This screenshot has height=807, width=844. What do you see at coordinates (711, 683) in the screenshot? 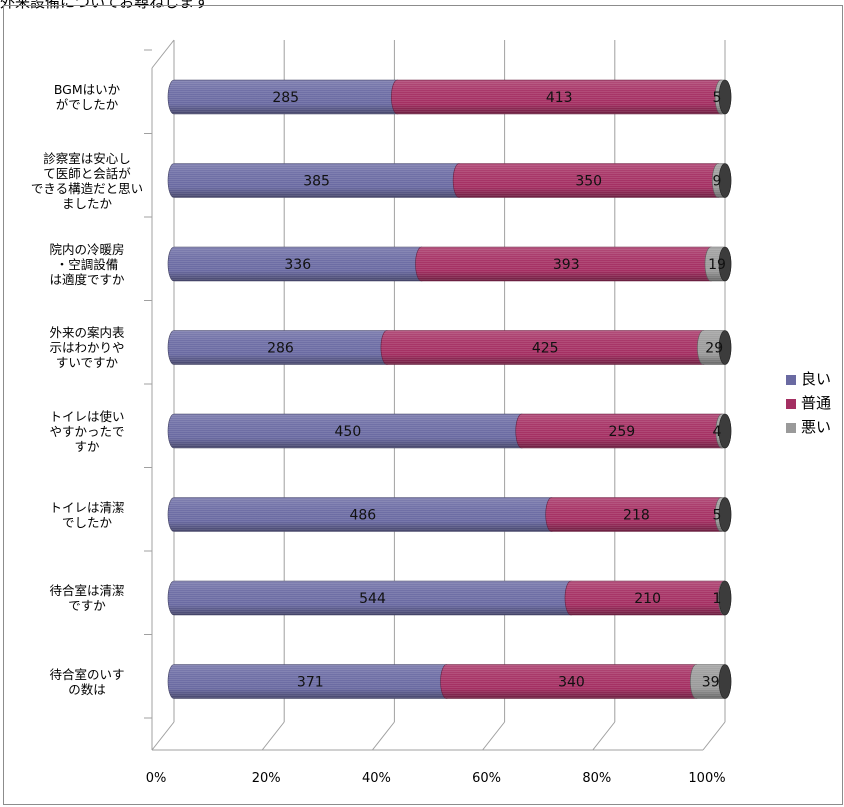
I see `data-label: 39` at bounding box center [711, 683].